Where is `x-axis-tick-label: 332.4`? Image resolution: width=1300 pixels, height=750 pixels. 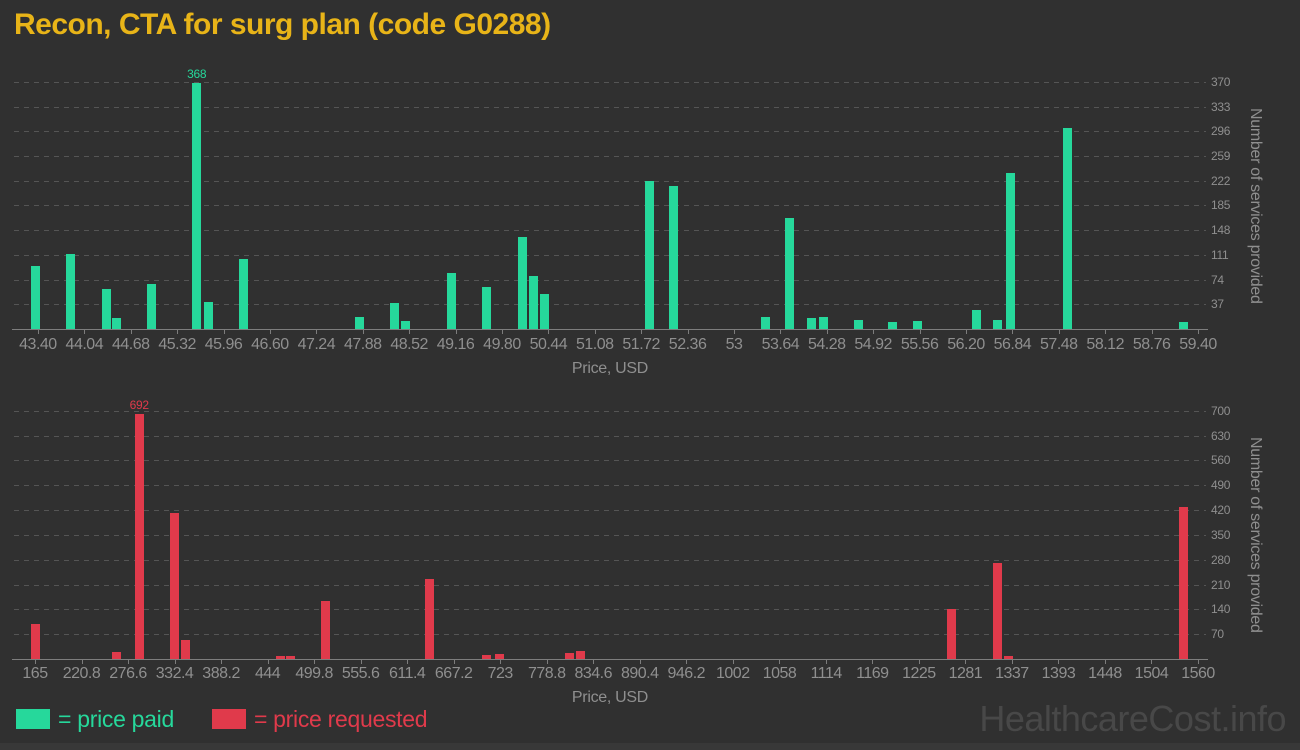
x-axis-tick-label: 332.4 is located at coordinates (174, 673).